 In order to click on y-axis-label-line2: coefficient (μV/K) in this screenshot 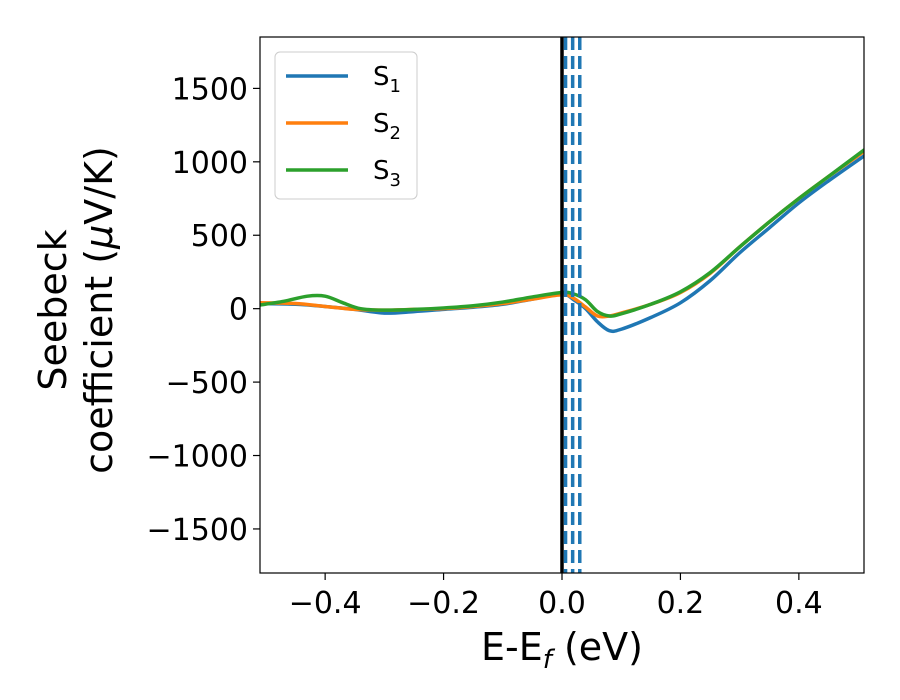, I will do `click(99, 310)`.